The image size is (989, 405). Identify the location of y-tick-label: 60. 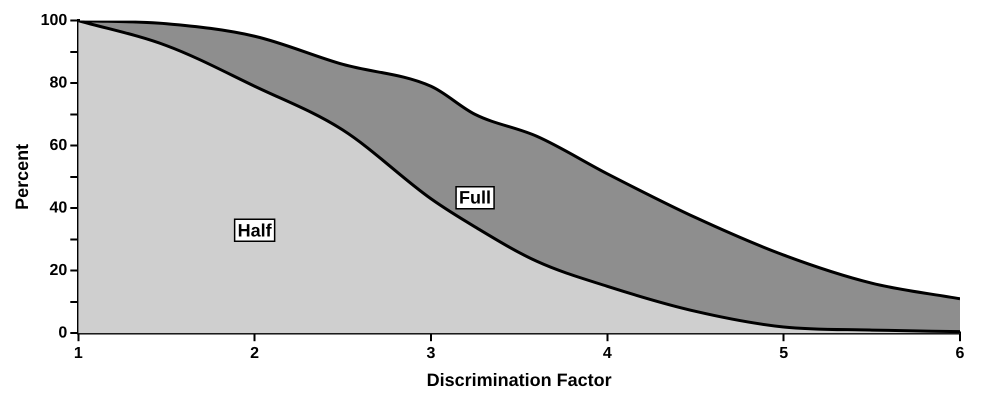
(59, 145).